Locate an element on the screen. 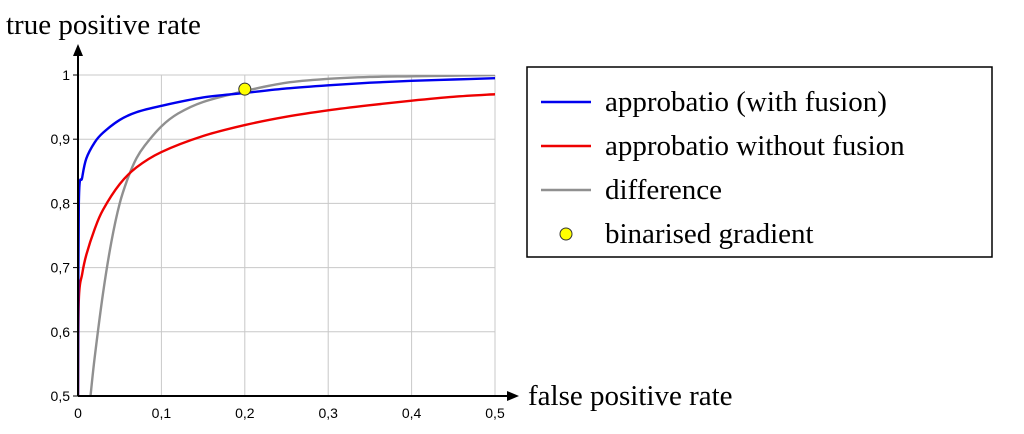  marker-group is located at coordinates (245, 89).